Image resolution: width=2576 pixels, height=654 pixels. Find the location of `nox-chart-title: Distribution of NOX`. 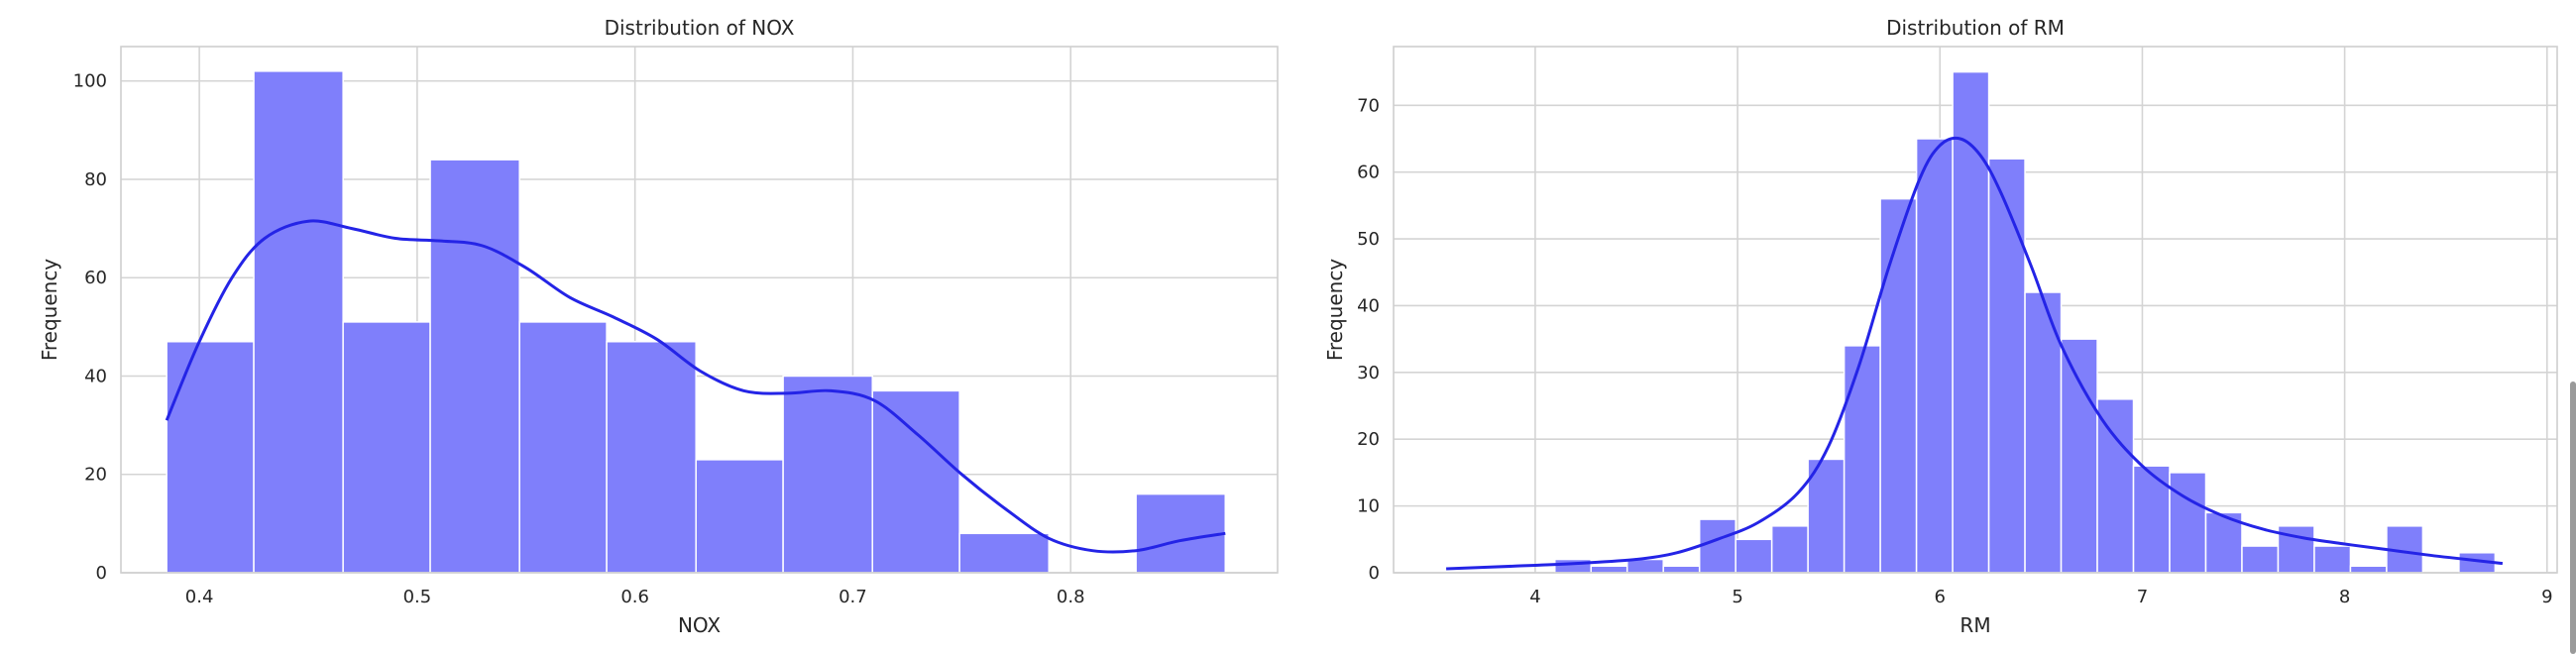

nox-chart-title: Distribution of NOX is located at coordinates (700, 28).